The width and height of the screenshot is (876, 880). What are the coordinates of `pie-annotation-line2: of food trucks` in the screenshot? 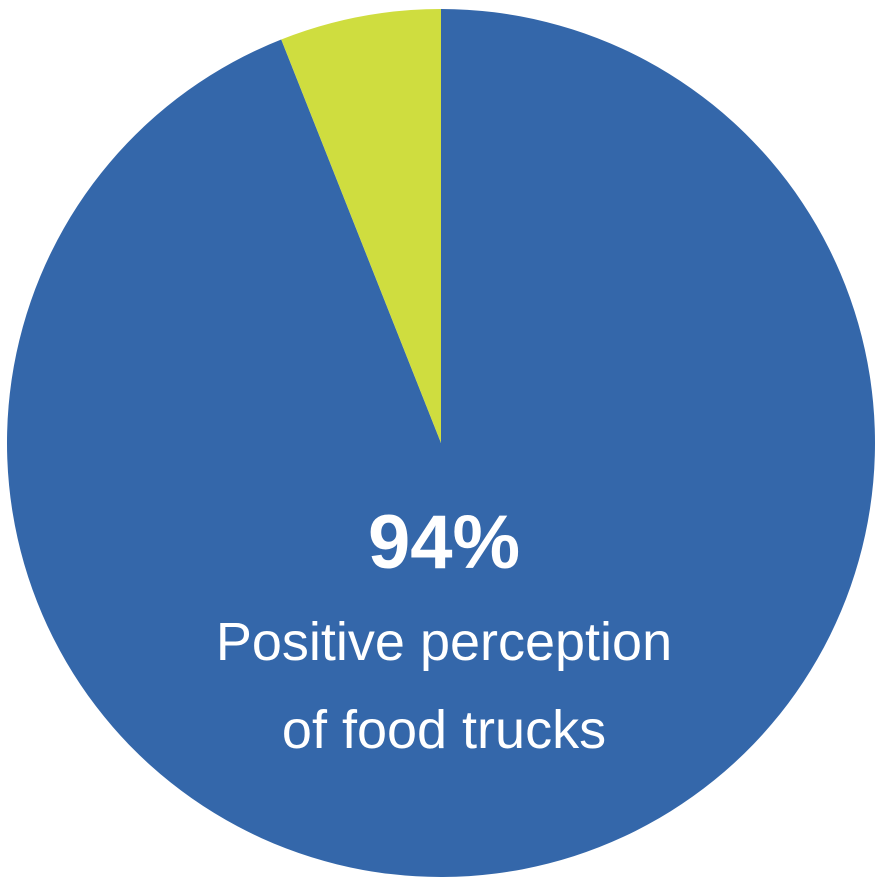 It's located at (444, 730).